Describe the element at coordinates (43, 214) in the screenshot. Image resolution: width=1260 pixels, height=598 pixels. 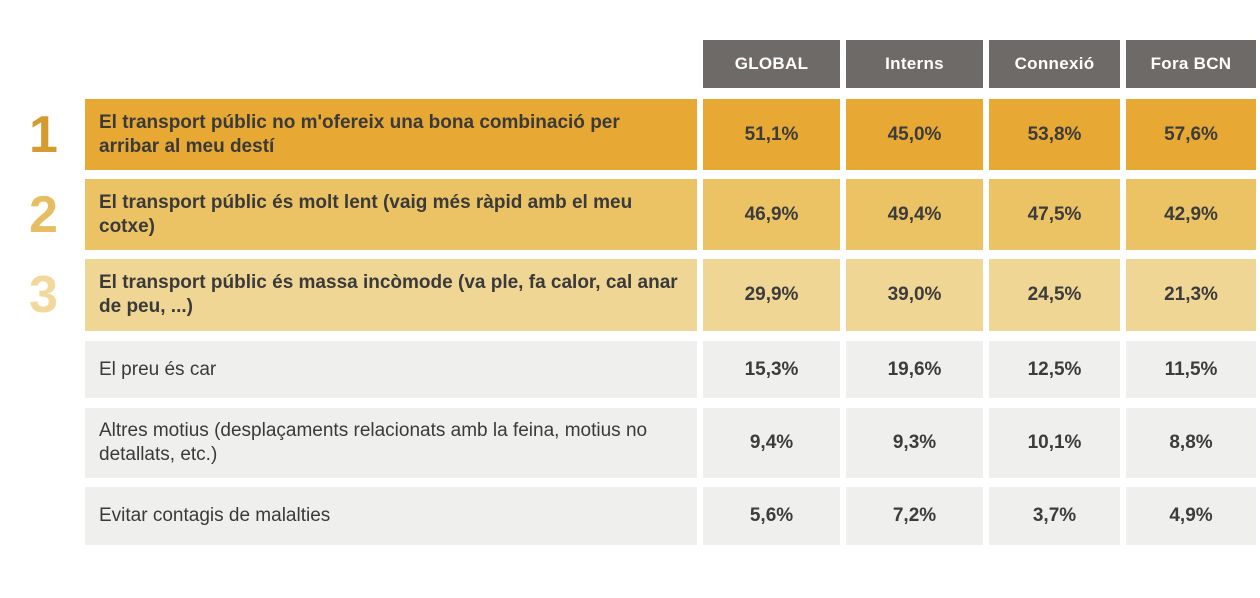
I see `rank-number: 2` at that location.